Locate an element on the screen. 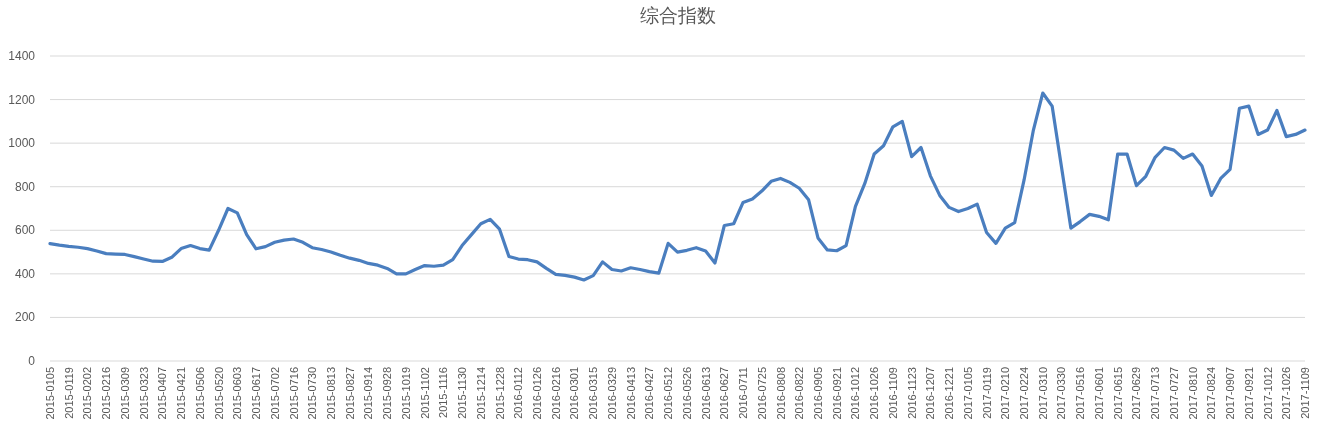 The image size is (1317, 439). x-tick-label: 2015-0914 is located at coordinates (368, 393).